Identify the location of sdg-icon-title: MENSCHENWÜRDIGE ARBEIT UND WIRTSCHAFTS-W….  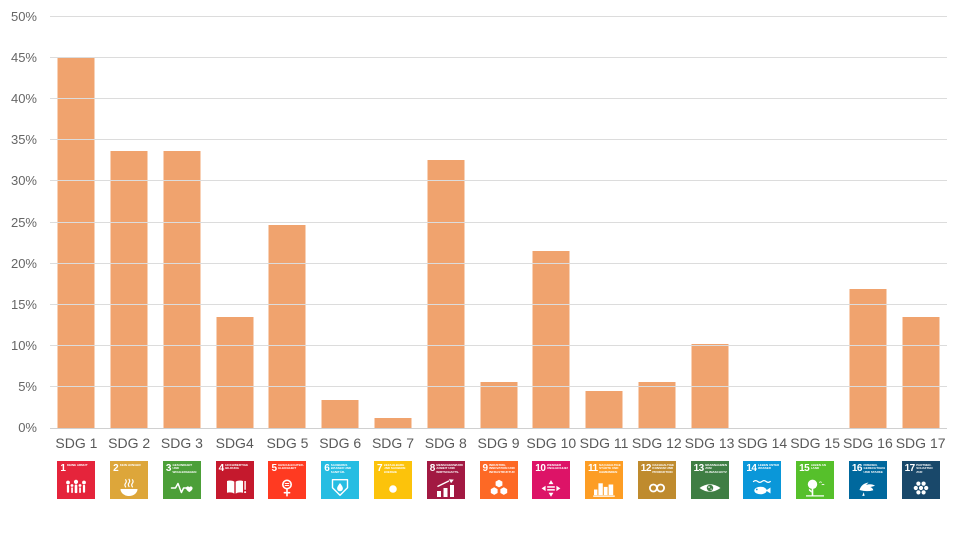
(449, 468).